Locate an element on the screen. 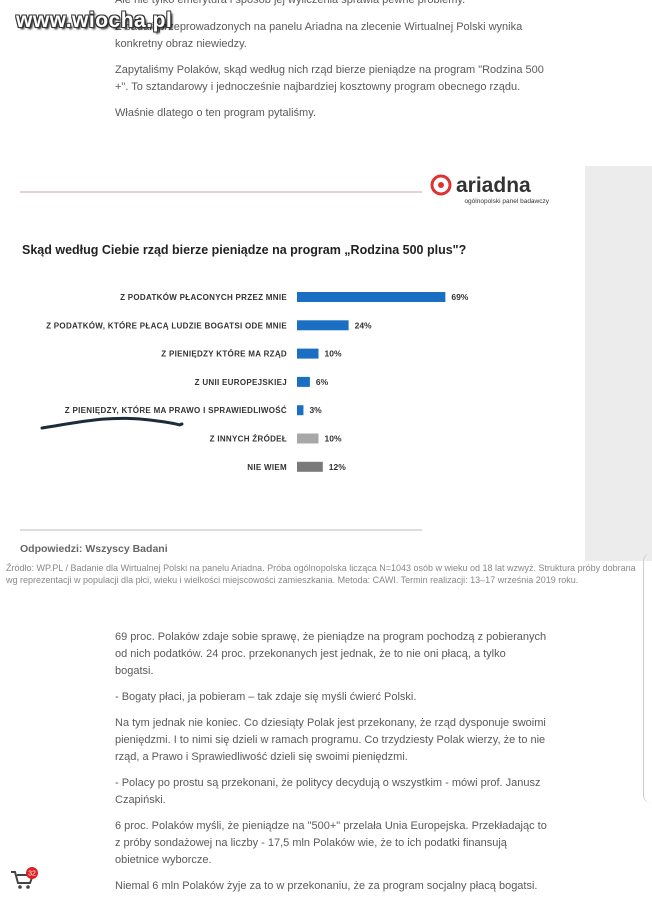 This screenshot has width=652, height=904. value-label: 12% is located at coordinates (337, 467).